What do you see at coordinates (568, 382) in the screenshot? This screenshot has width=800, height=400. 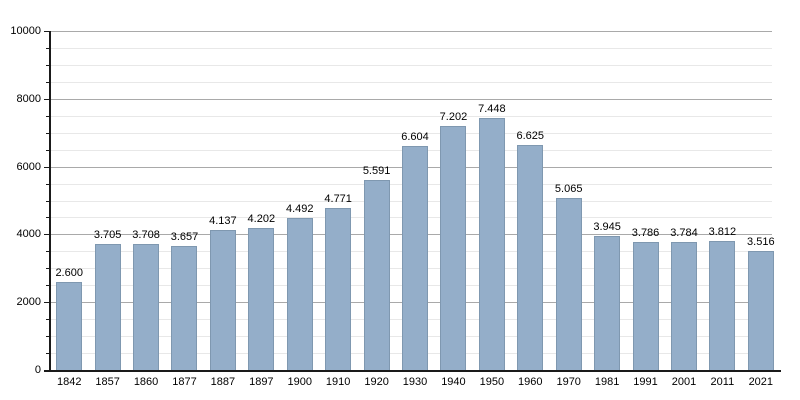 I see `x-tick-label: 1970` at bounding box center [568, 382].